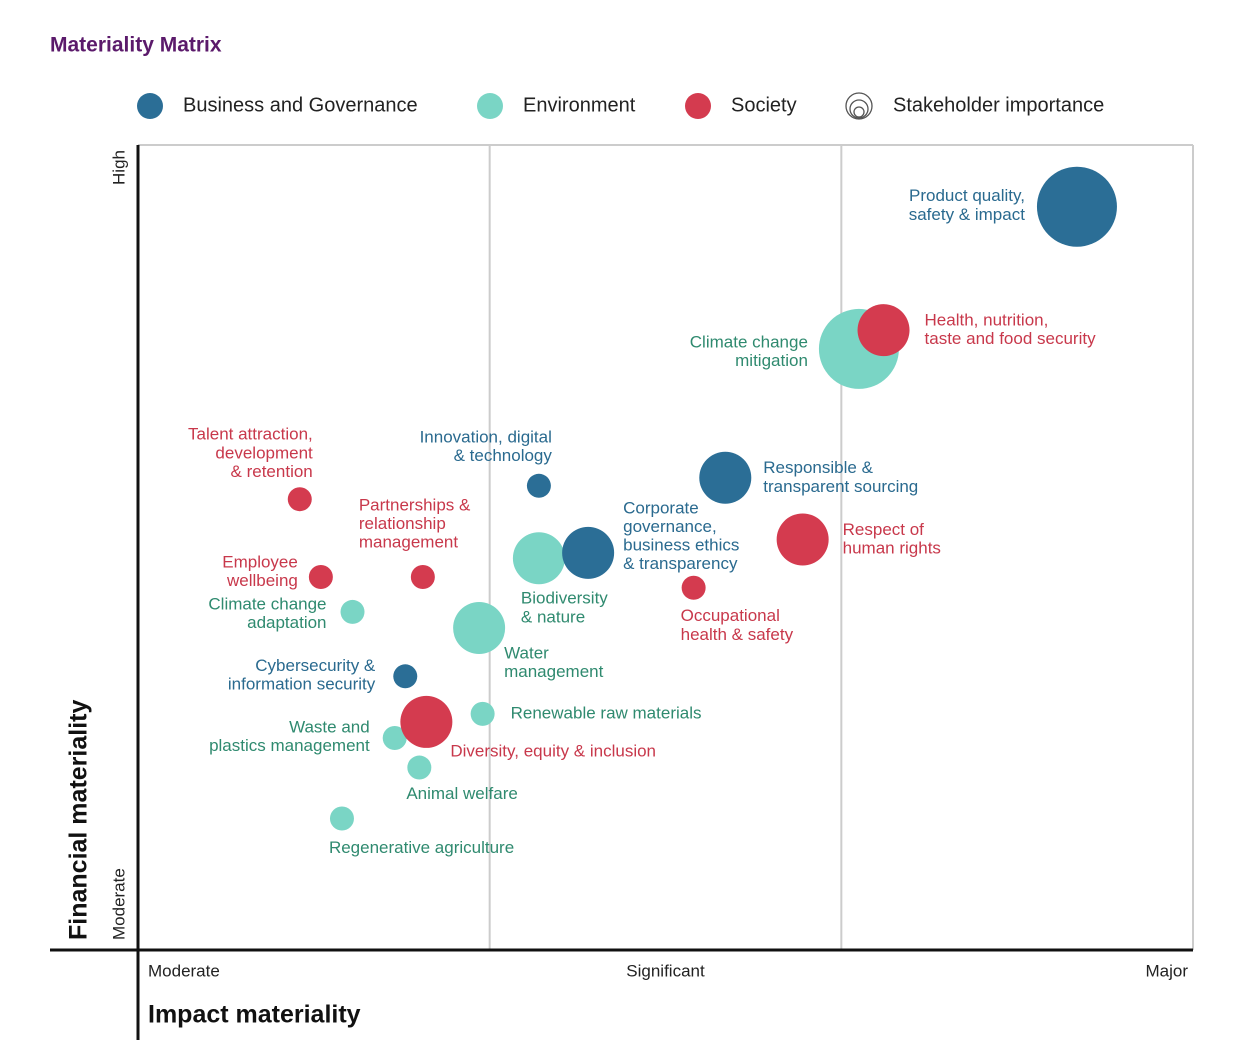 The width and height of the screenshot is (1250, 1064). What do you see at coordinates (1011, 338) in the screenshot?
I see `bubble-label: taste and food security` at bounding box center [1011, 338].